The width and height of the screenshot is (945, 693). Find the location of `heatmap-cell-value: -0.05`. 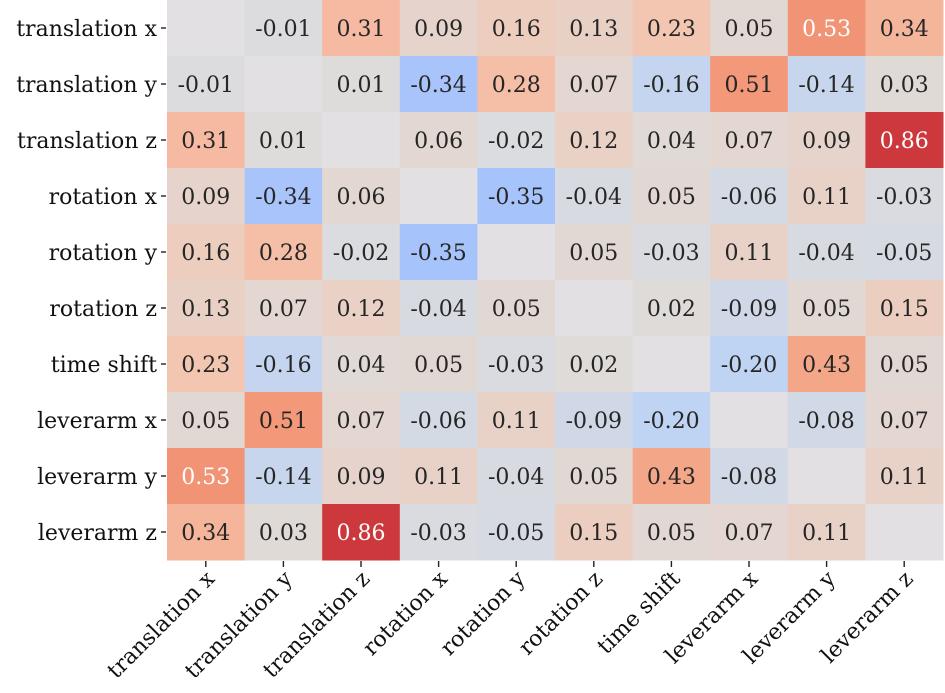

heatmap-cell-value: -0.05 is located at coordinates (904, 253).